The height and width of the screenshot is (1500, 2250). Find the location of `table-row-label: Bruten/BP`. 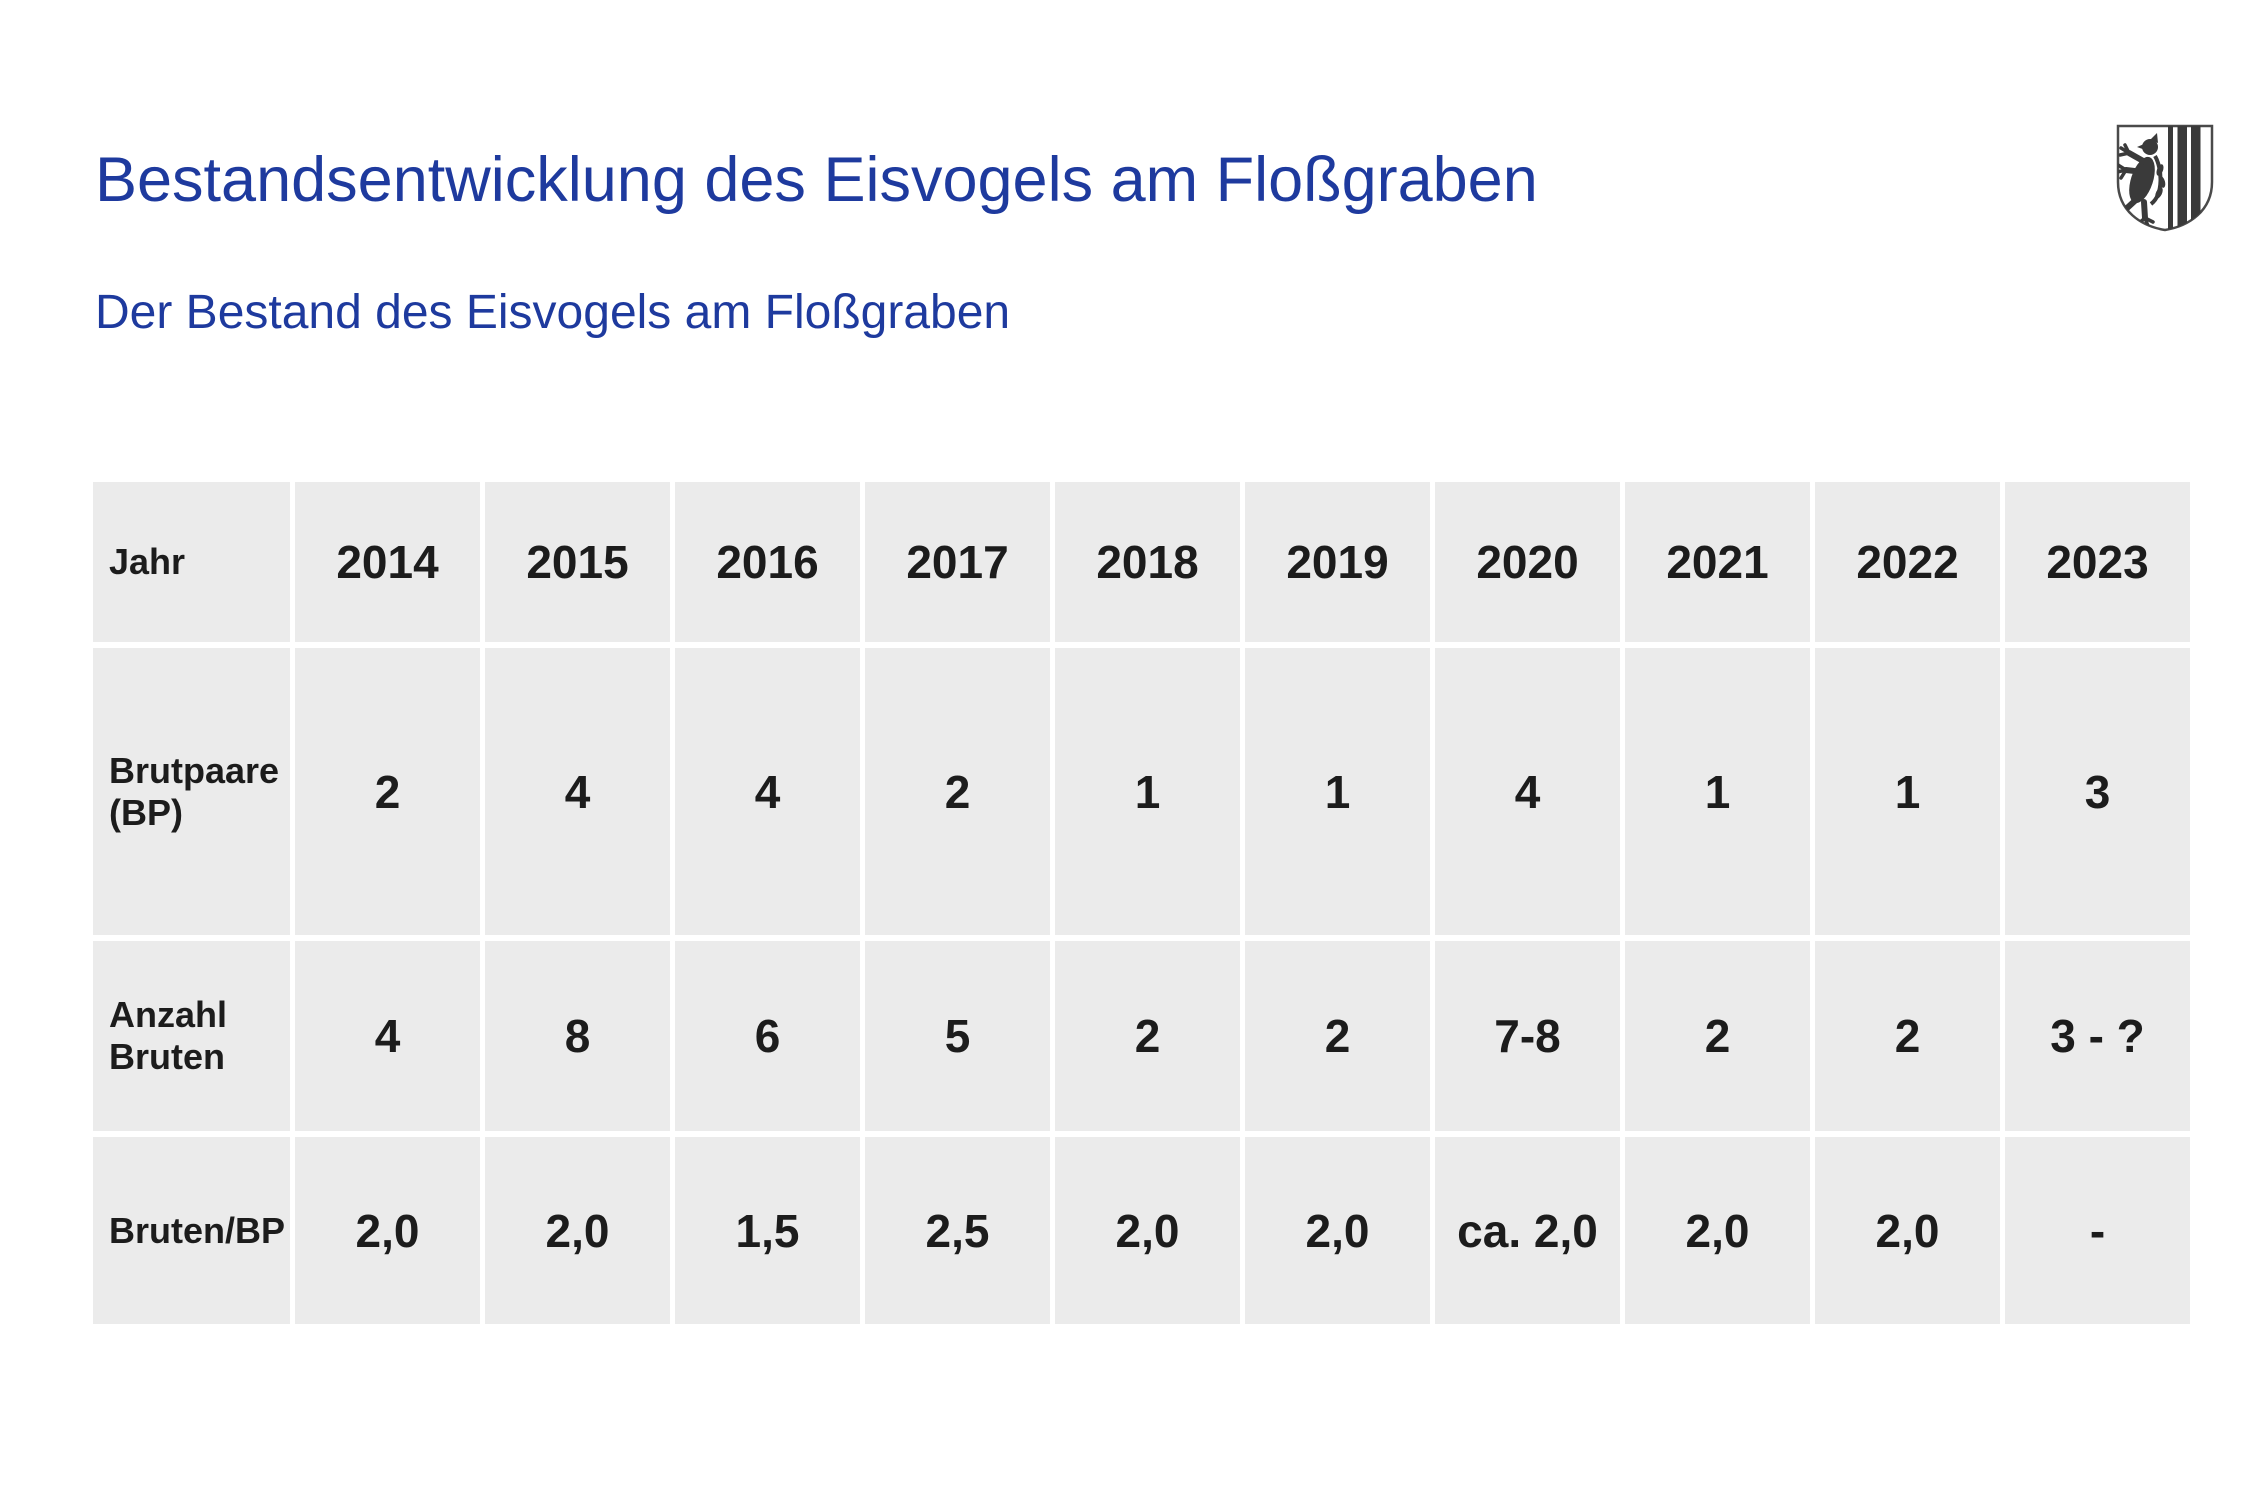

table-row-label: Bruten/BP is located at coordinates (191, 1230).